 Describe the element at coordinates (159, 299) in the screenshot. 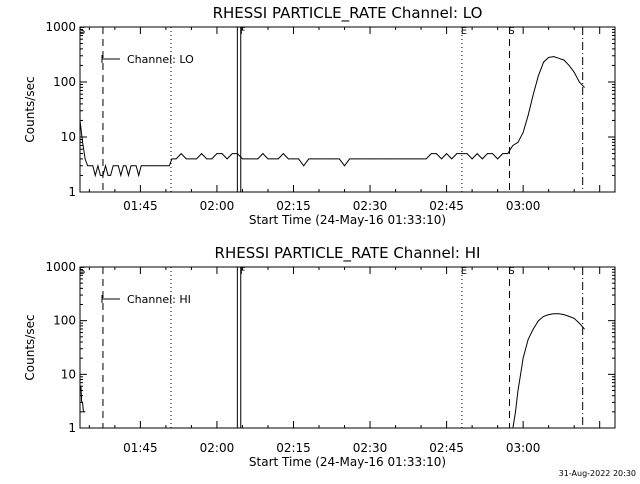

I see `legend-label: Channel: HI` at that location.